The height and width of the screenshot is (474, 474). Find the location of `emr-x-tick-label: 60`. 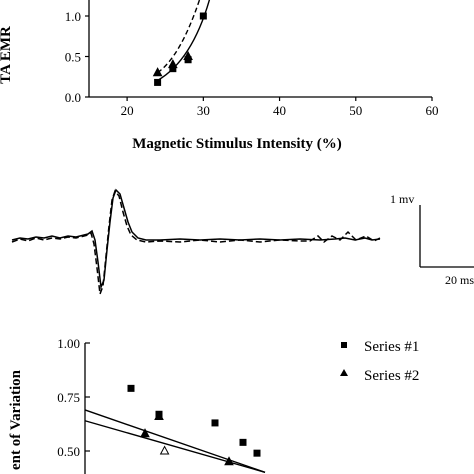

emr-x-tick-label: 60 is located at coordinates (432, 110).